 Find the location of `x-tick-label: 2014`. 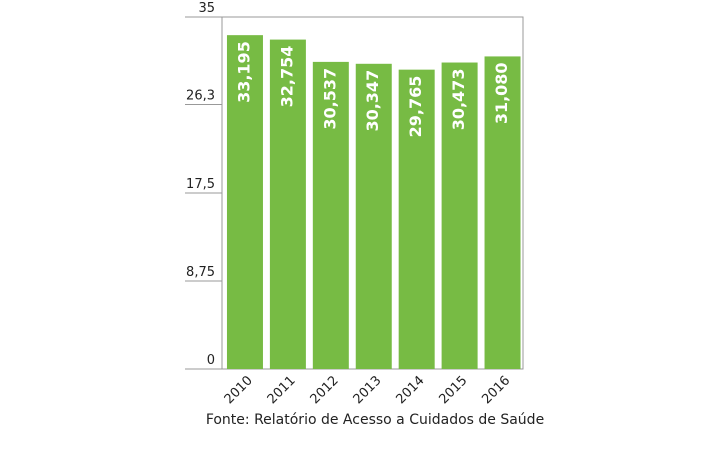

x-tick-label: 2014 is located at coordinates (410, 390).